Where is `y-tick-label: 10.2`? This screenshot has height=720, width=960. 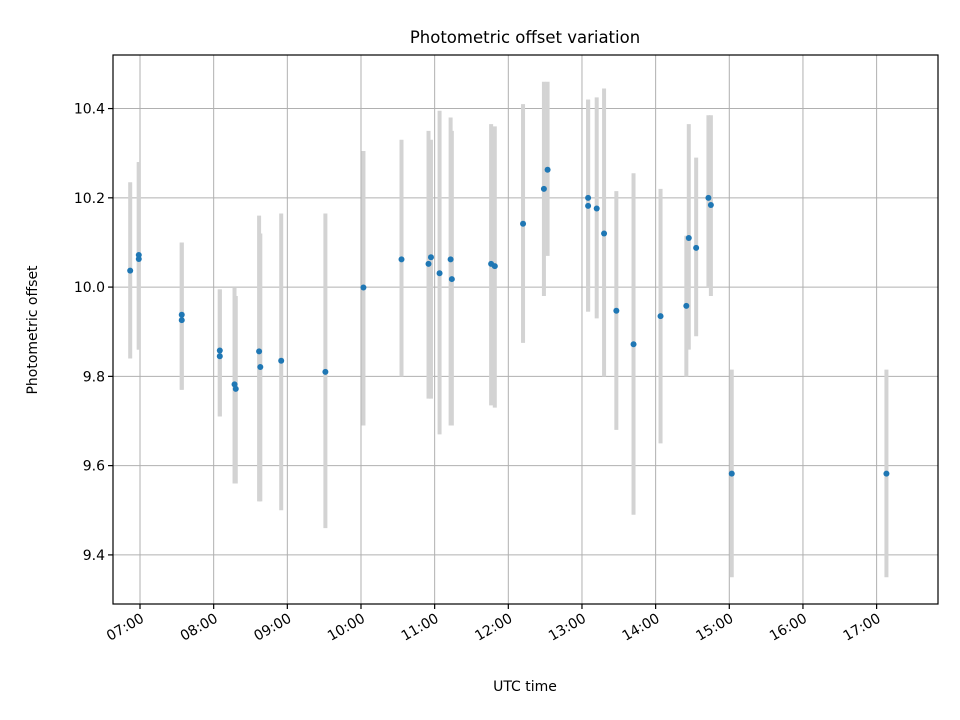 y-tick-label: 10.2 is located at coordinates (89, 199).